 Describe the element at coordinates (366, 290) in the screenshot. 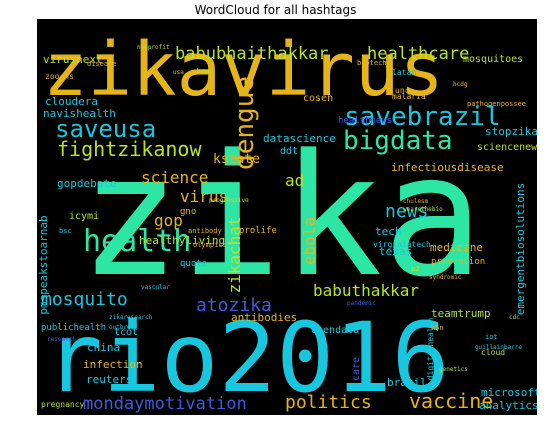

I see `word-babuthakkar: babuthakkar` at that location.